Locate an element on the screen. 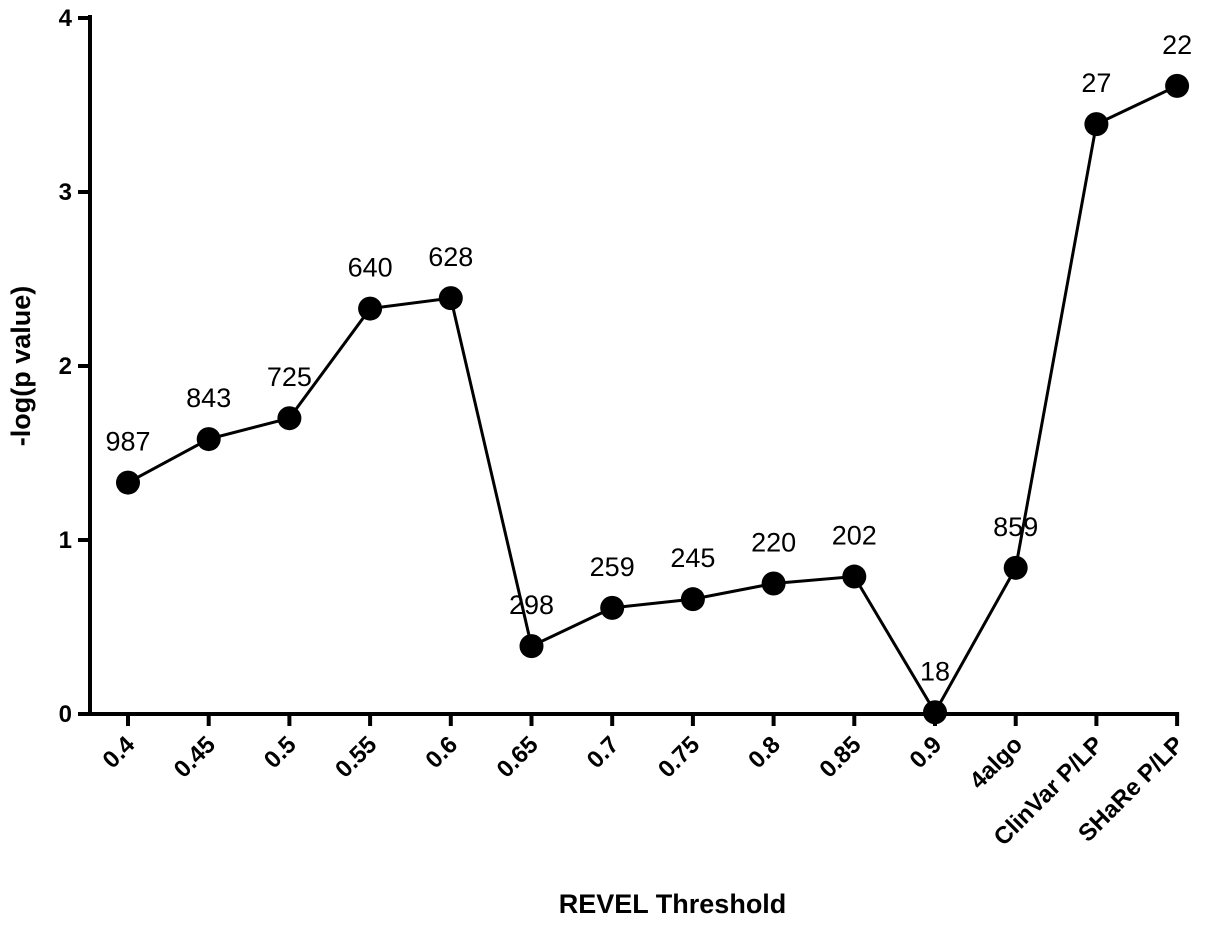 This screenshot has width=1207, height=930. y-tick-label: 1 is located at coordinates (65, 540).